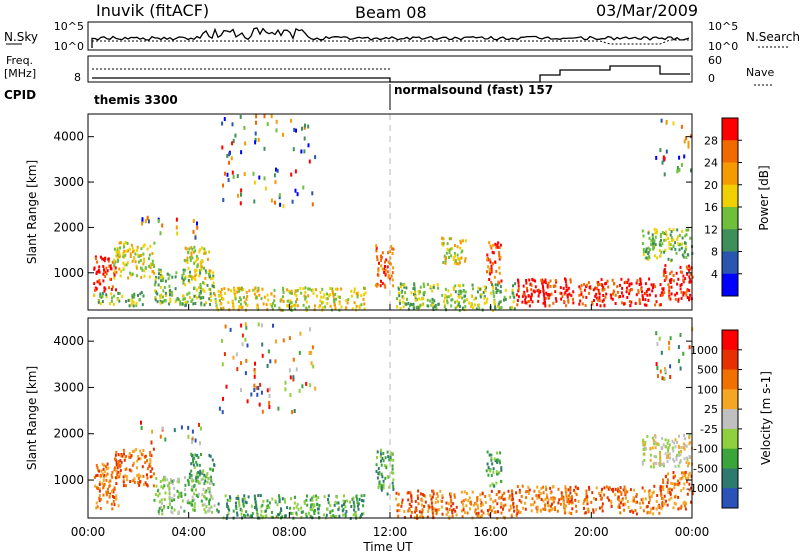 Image resolution: width=800 pixels, height=554 pixels. Describe the element at coordinates (490, 532) in the screenshot. I see `xtick-label: 16:00` at that location.